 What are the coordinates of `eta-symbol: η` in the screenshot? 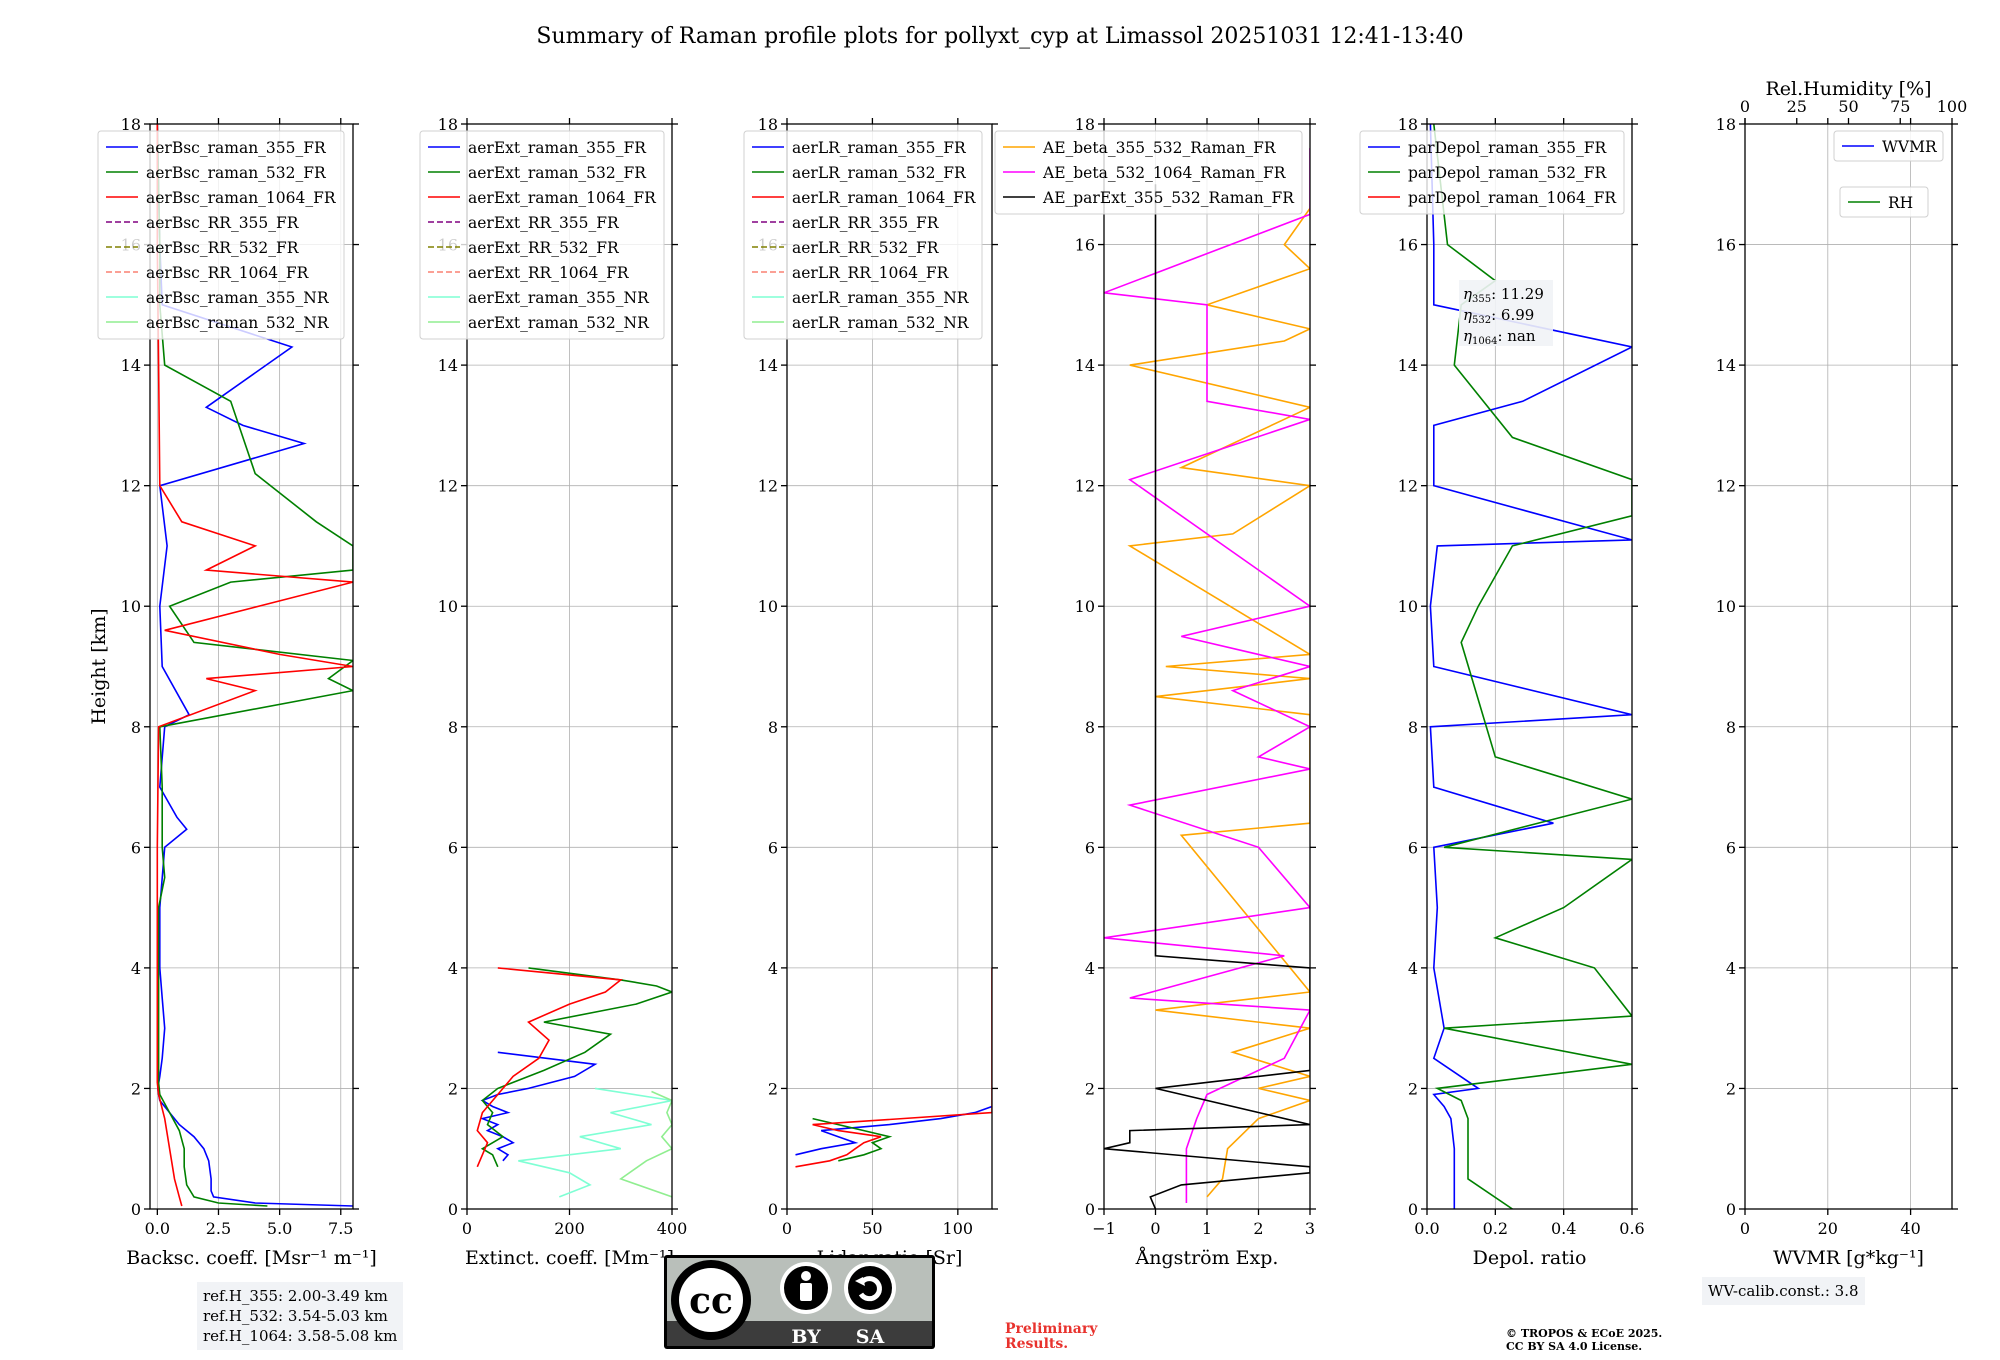 It's located at (1467, 294).